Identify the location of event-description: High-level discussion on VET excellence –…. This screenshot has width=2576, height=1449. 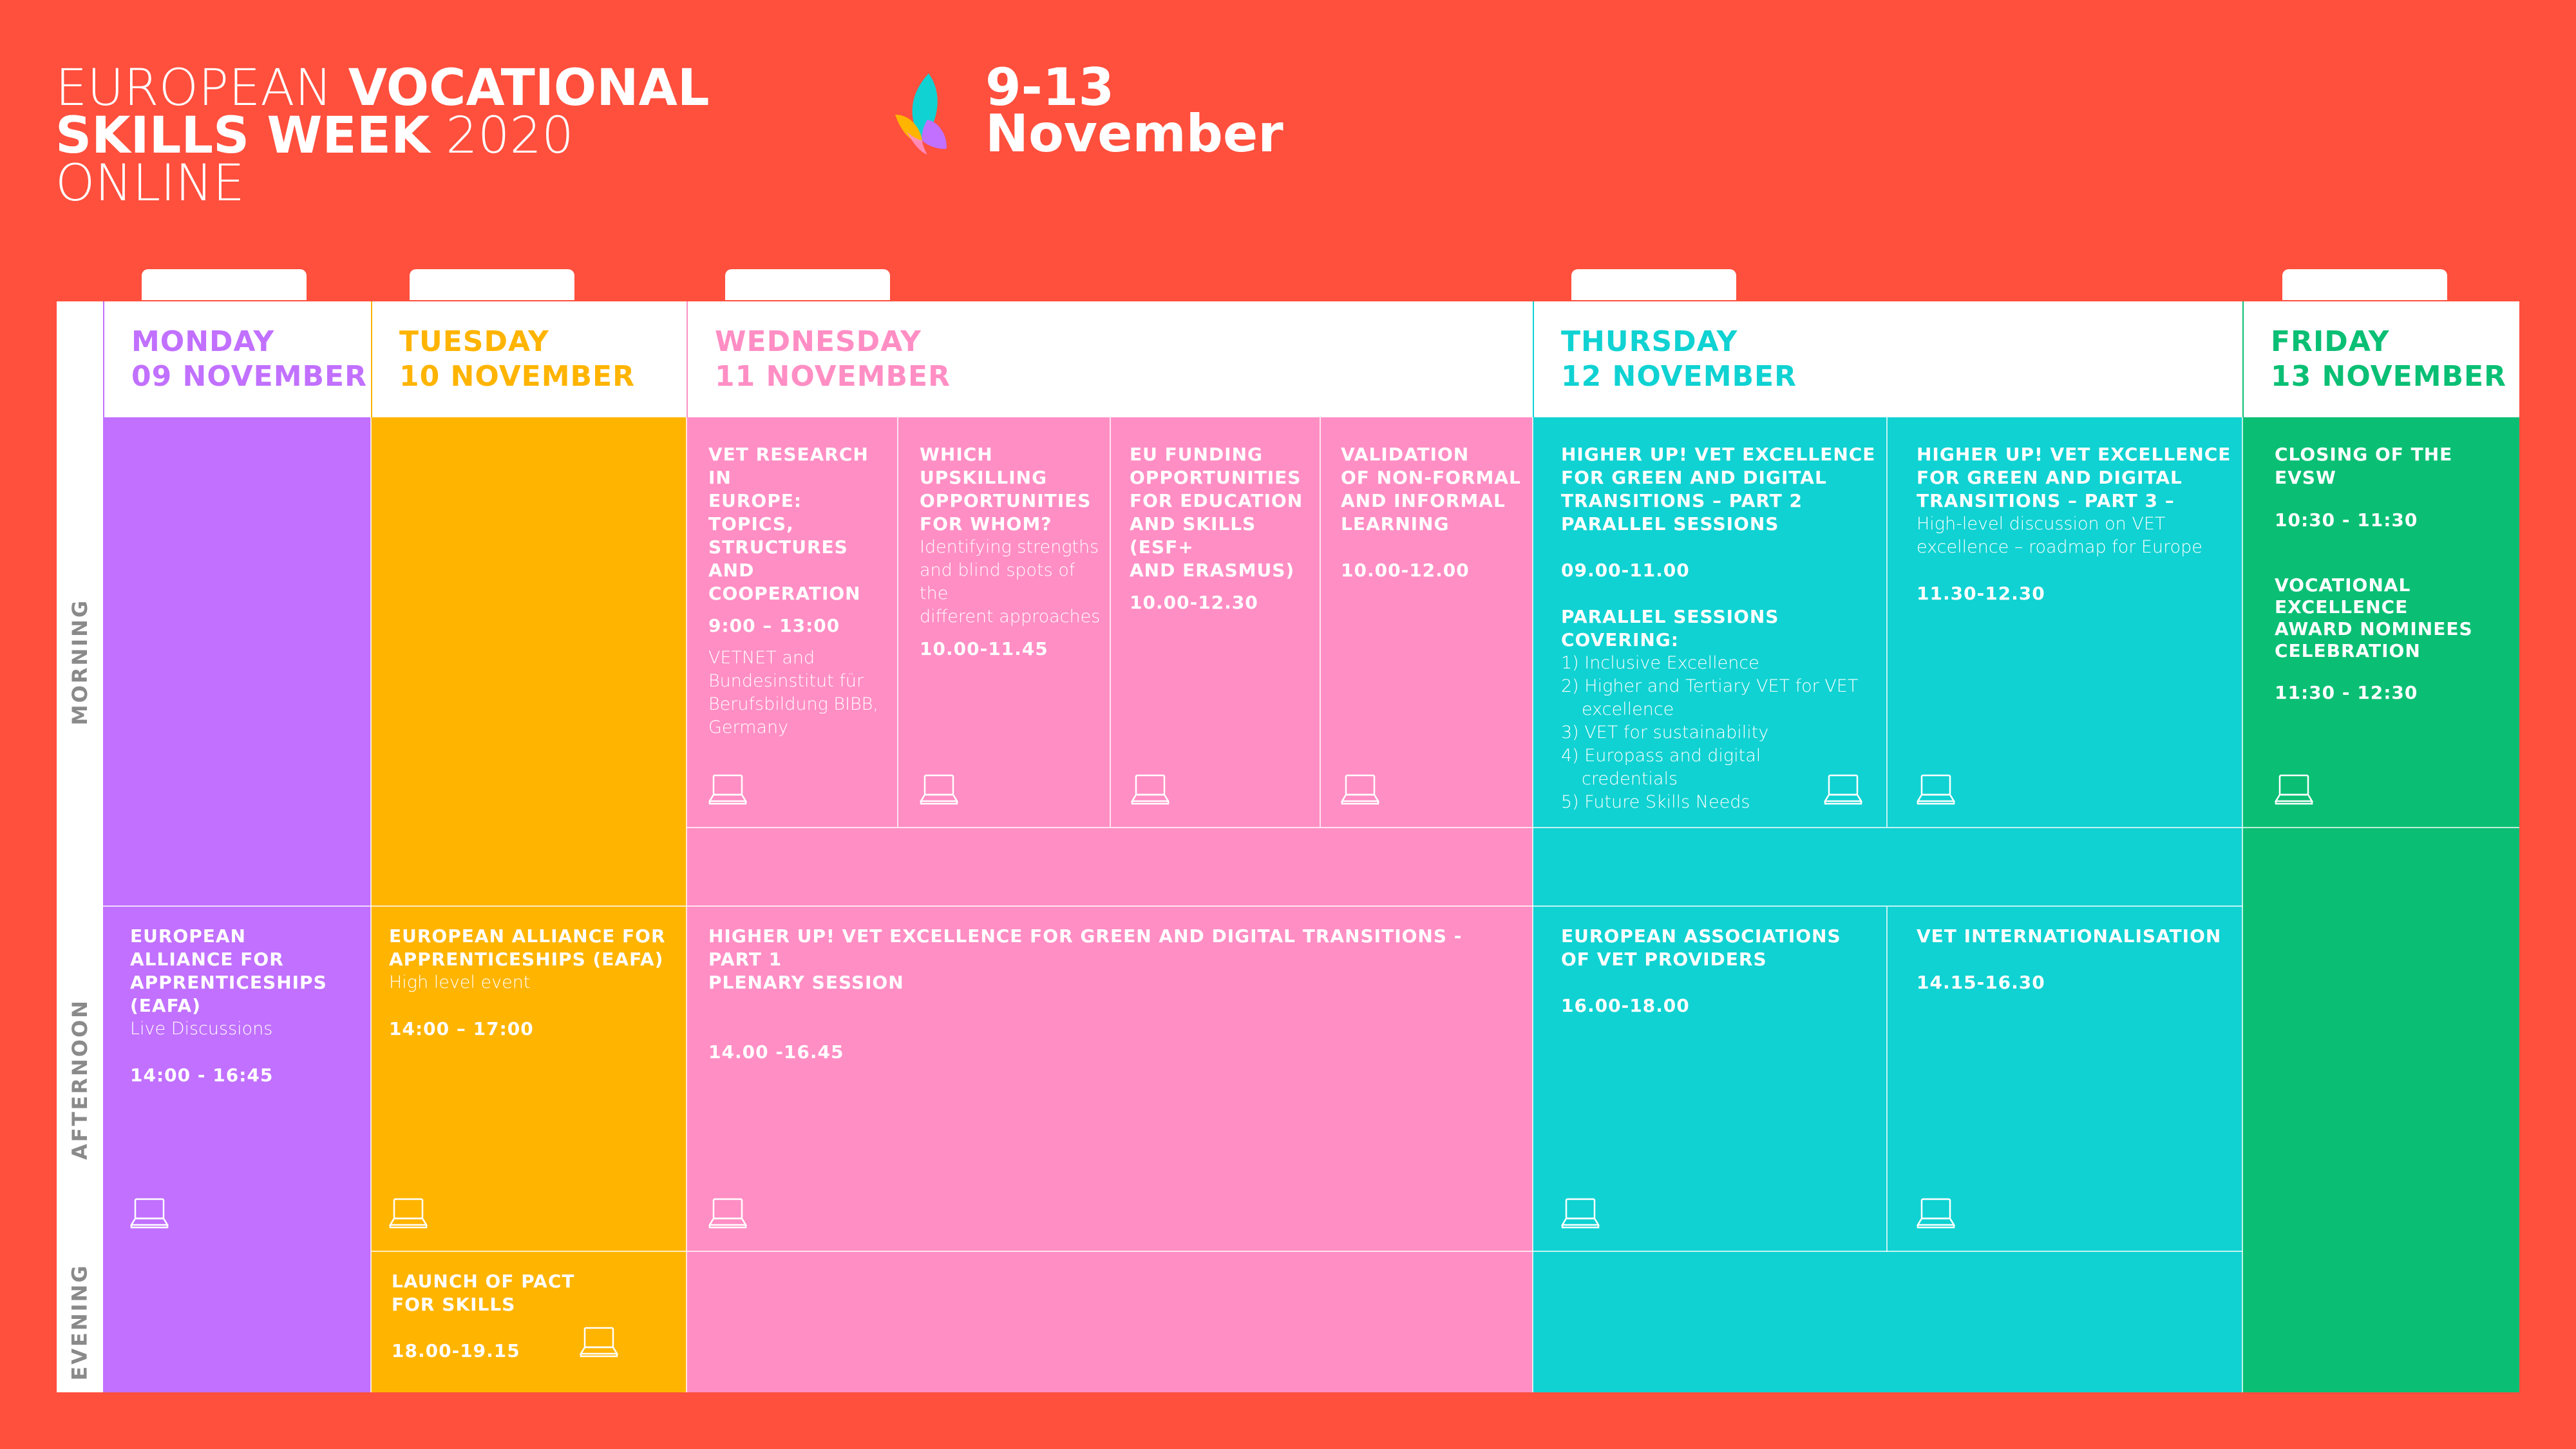
(2059, 535).